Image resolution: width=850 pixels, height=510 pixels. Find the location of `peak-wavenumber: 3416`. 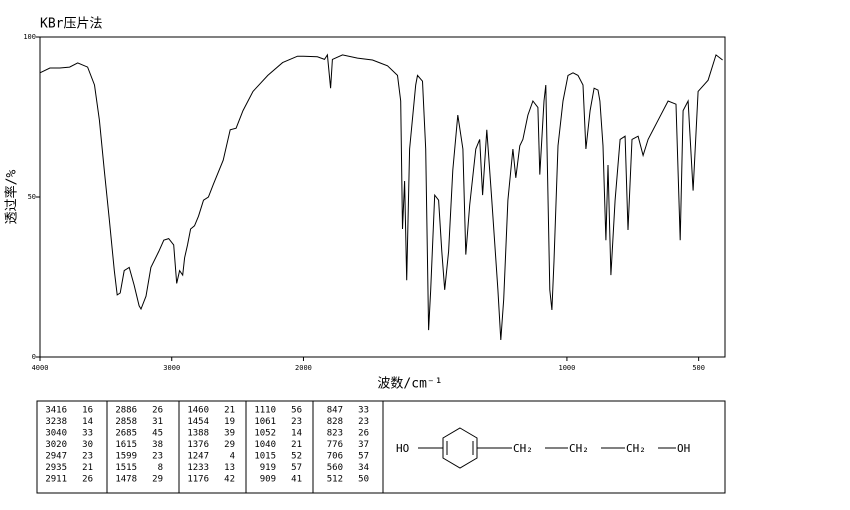

peak-wavenumber: 3416 is located at coordinates (56, 411).